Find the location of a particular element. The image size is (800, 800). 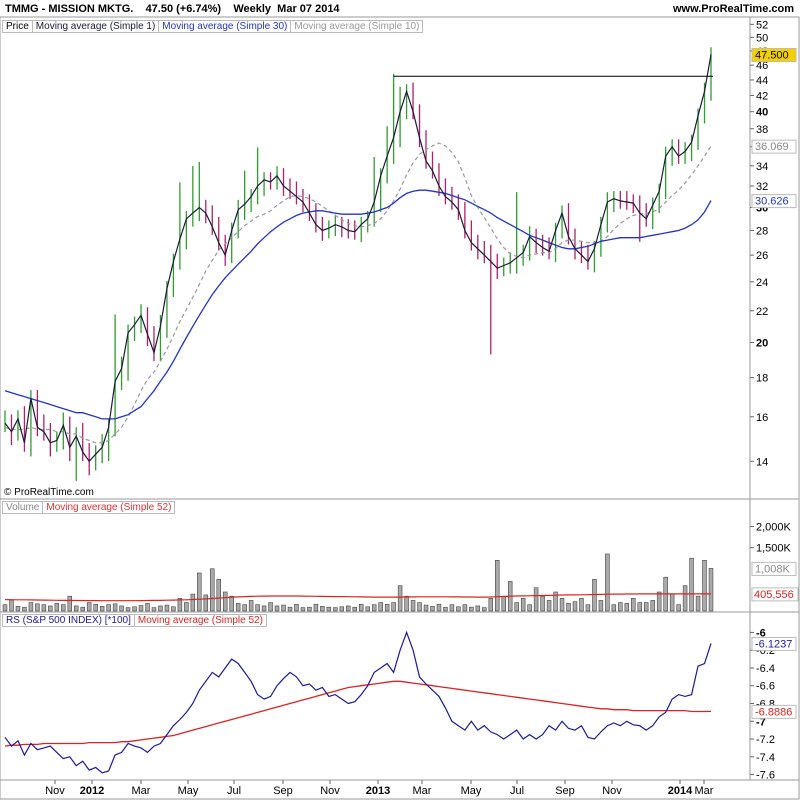

last-price-label: 47.500 is located at coordinates (772, 55).